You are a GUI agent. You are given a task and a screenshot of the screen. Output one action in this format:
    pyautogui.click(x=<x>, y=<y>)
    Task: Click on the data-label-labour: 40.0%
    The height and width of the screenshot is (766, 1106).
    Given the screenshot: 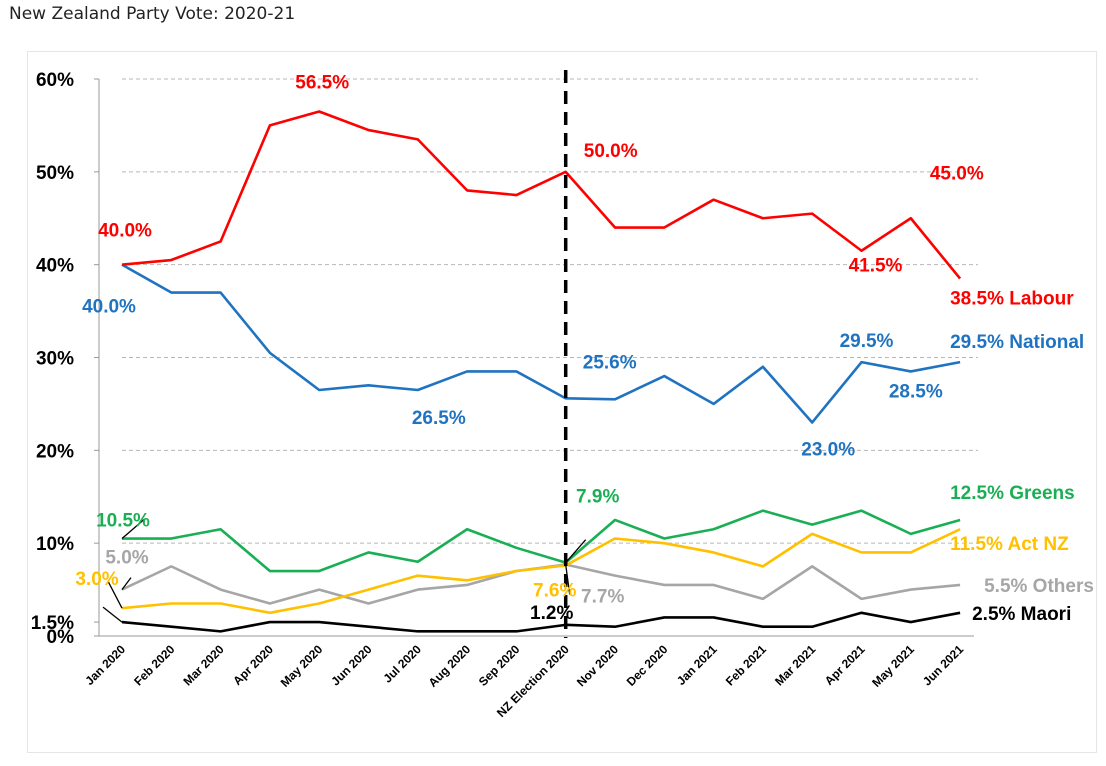 What is the action you would take?
    pyautogui.click(x=125, y=231)
    